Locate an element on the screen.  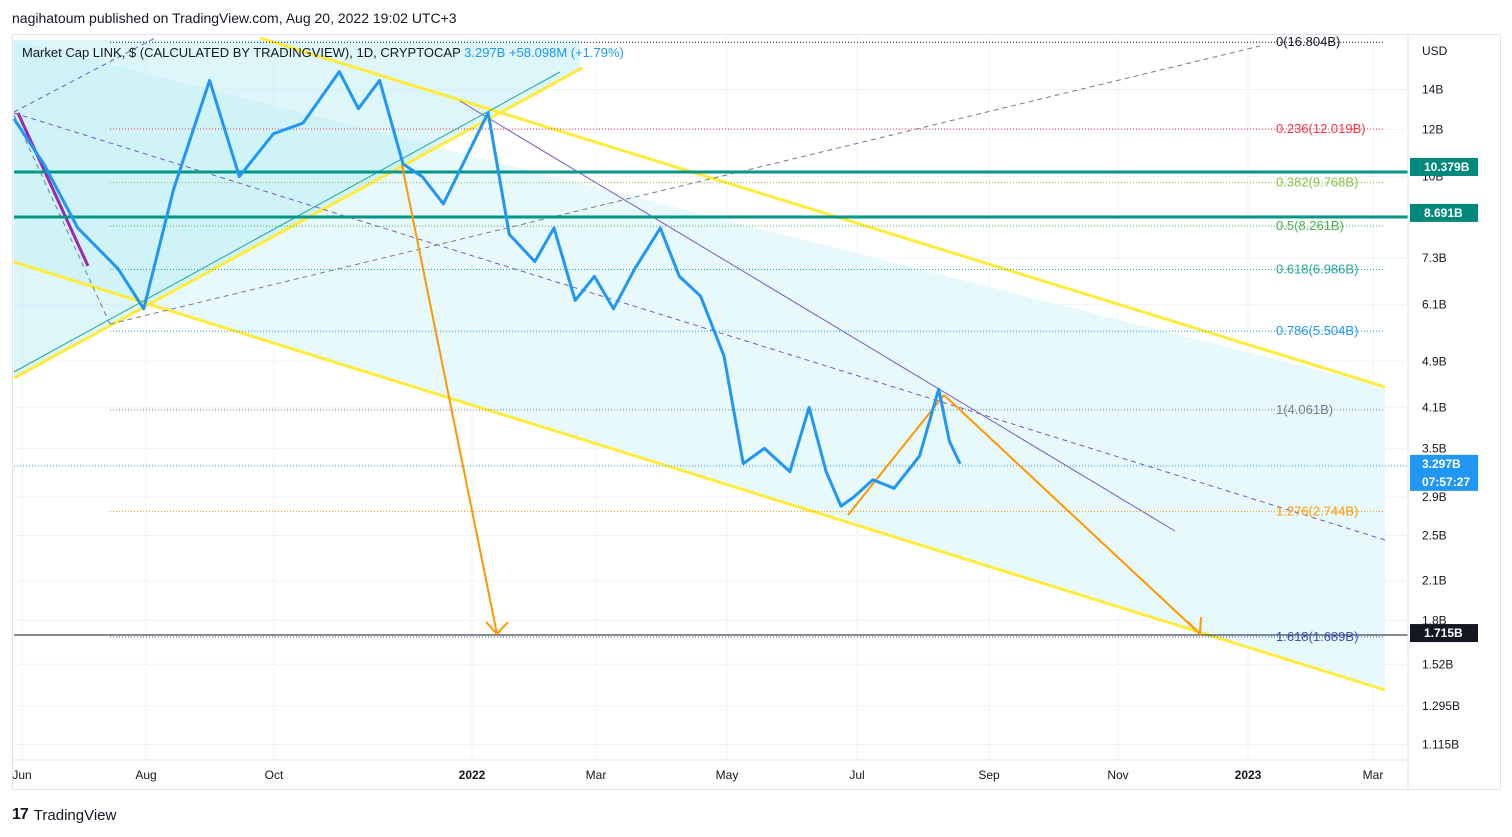
x-tick-label: 2023 is located at coordinates (1248, 775).